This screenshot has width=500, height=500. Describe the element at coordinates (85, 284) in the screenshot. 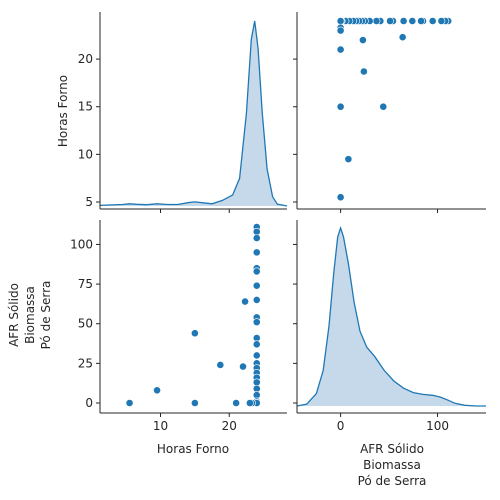

I see `y-tick-label: 75` at that location.